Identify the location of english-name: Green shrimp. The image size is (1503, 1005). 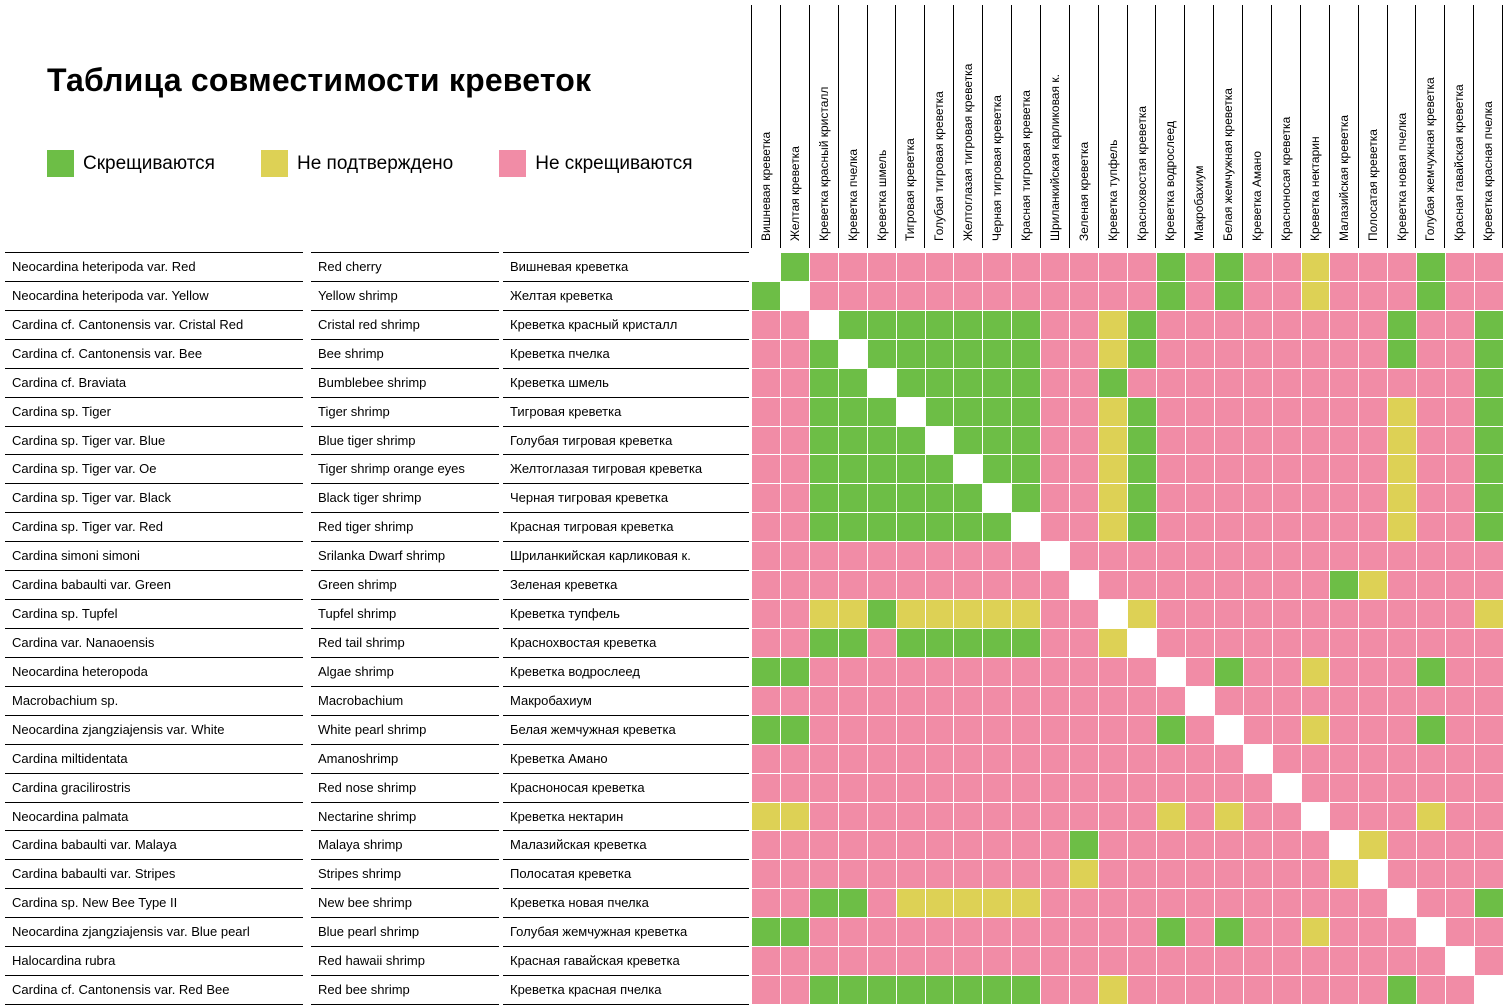
(405, 584).